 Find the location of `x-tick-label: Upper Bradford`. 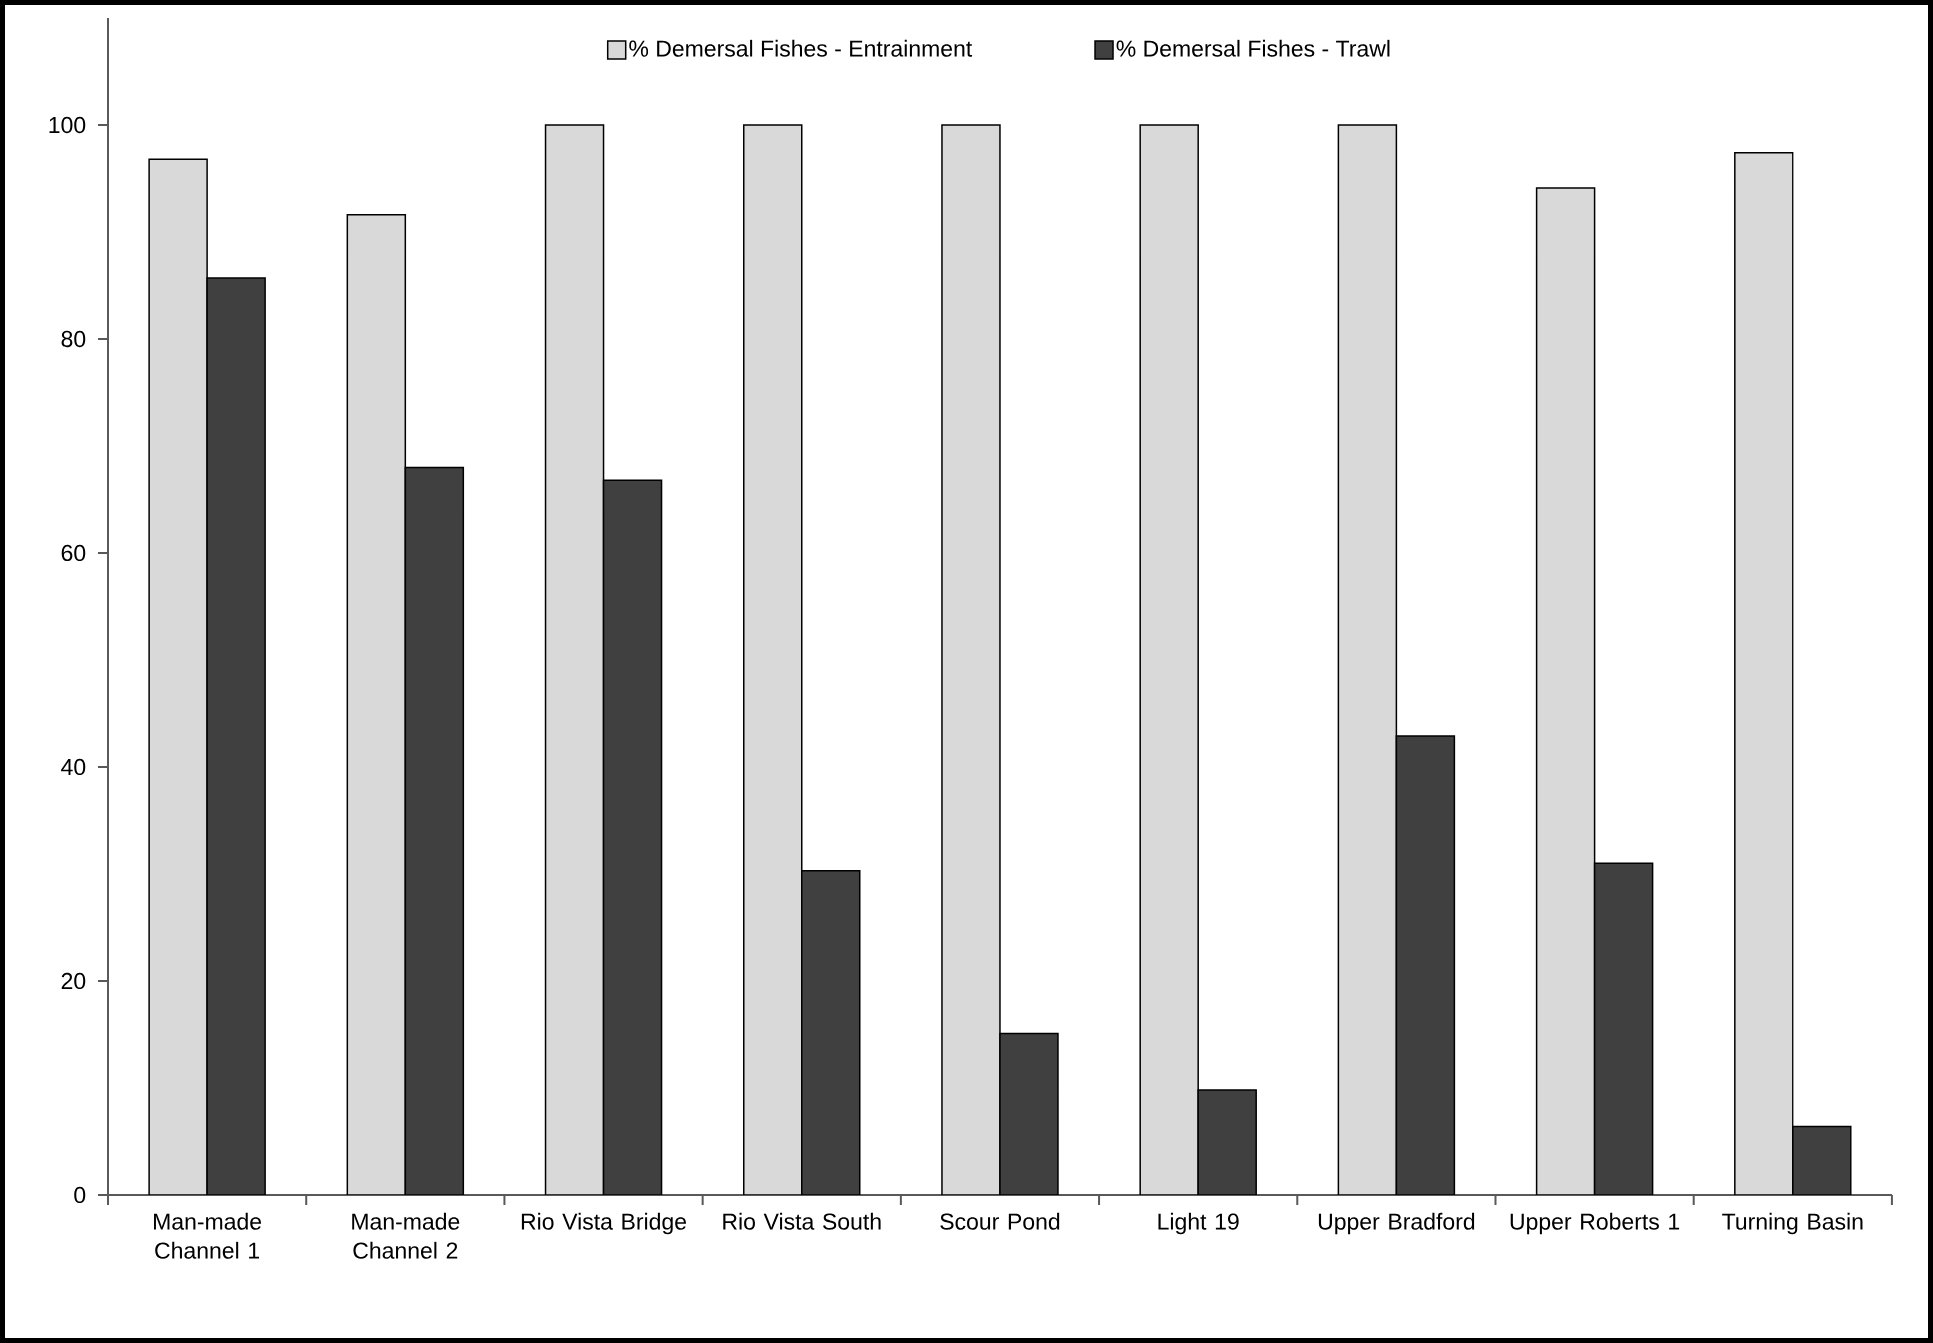

x-tick-label: Upper Bradford is located at coordinates (1396, 1223).